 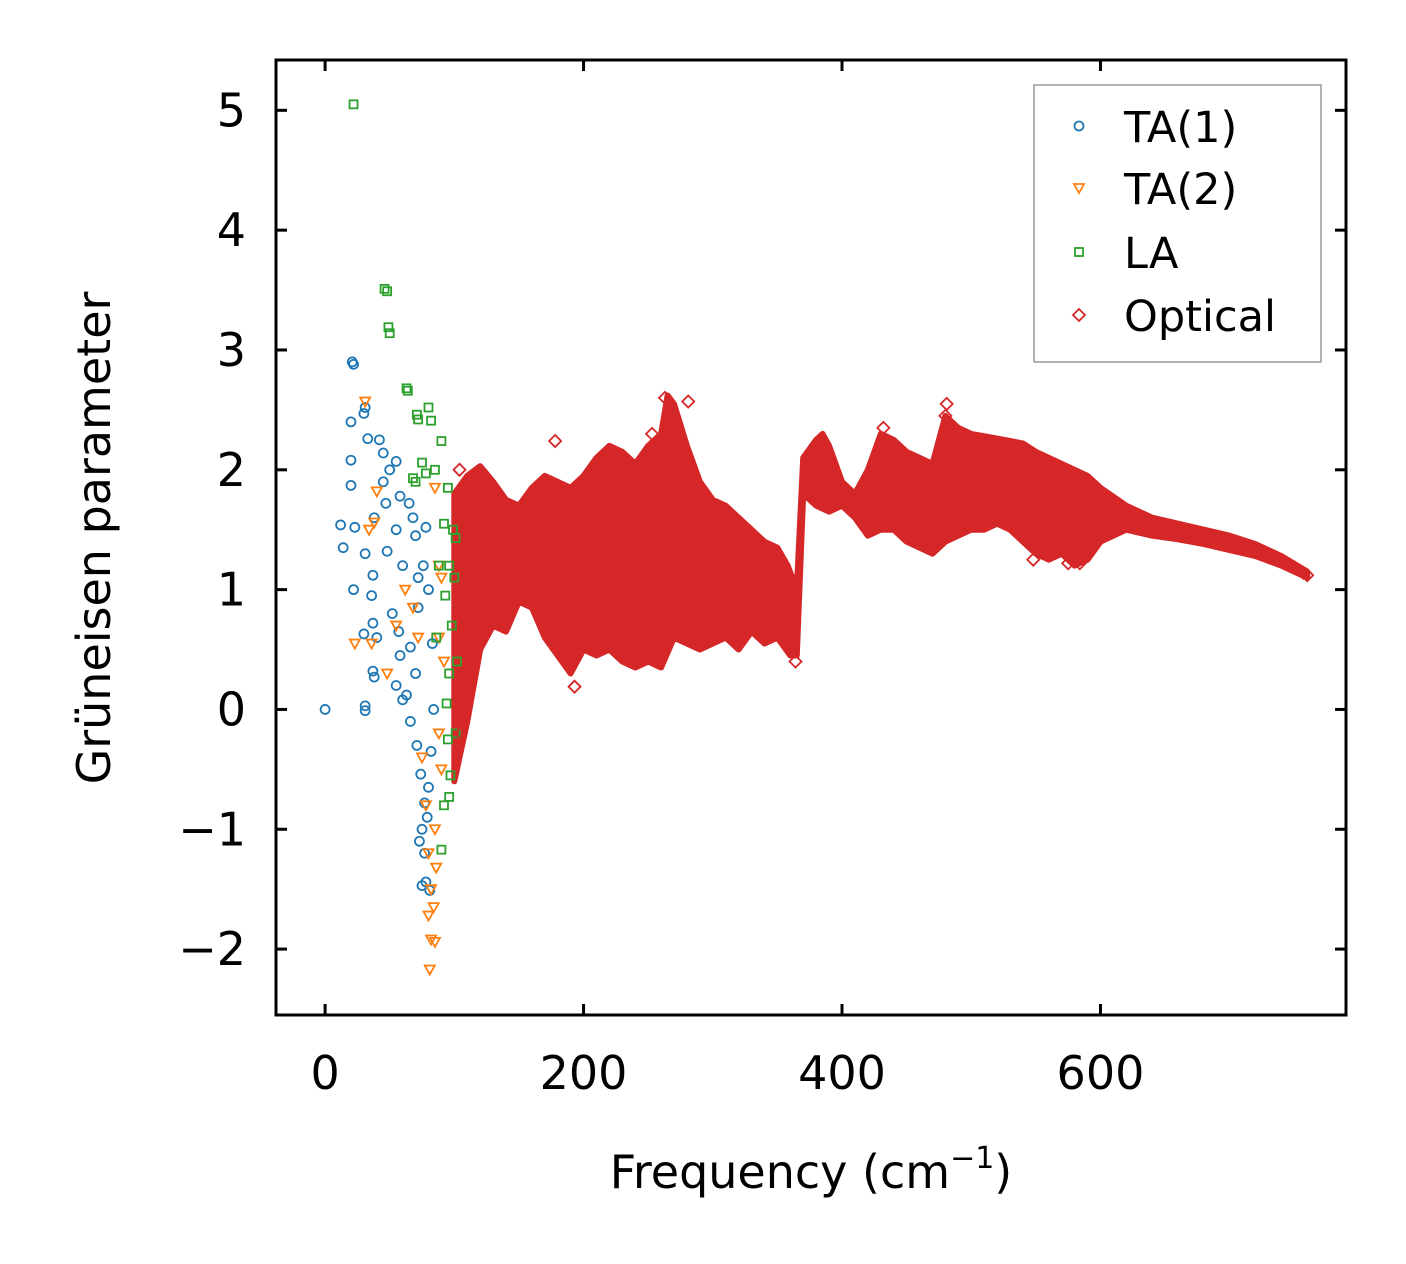 What do you see at coordinates (842, 1073) in the screenshot?
I see `x-tick-label: 400` at bounding box center [842, 1073].